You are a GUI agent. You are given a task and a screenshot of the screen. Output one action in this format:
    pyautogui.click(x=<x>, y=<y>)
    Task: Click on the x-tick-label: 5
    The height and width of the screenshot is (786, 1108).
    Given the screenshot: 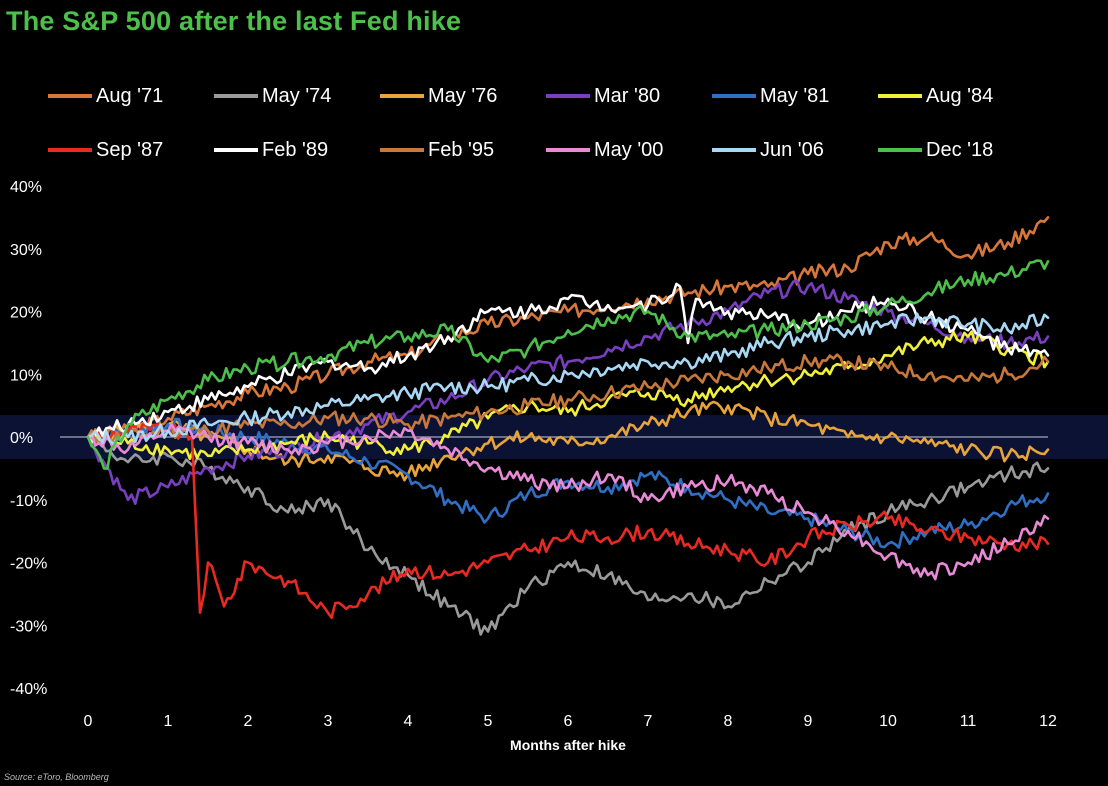 What is the action you would take?
    pyautogui.click(x=488, y=721)
    